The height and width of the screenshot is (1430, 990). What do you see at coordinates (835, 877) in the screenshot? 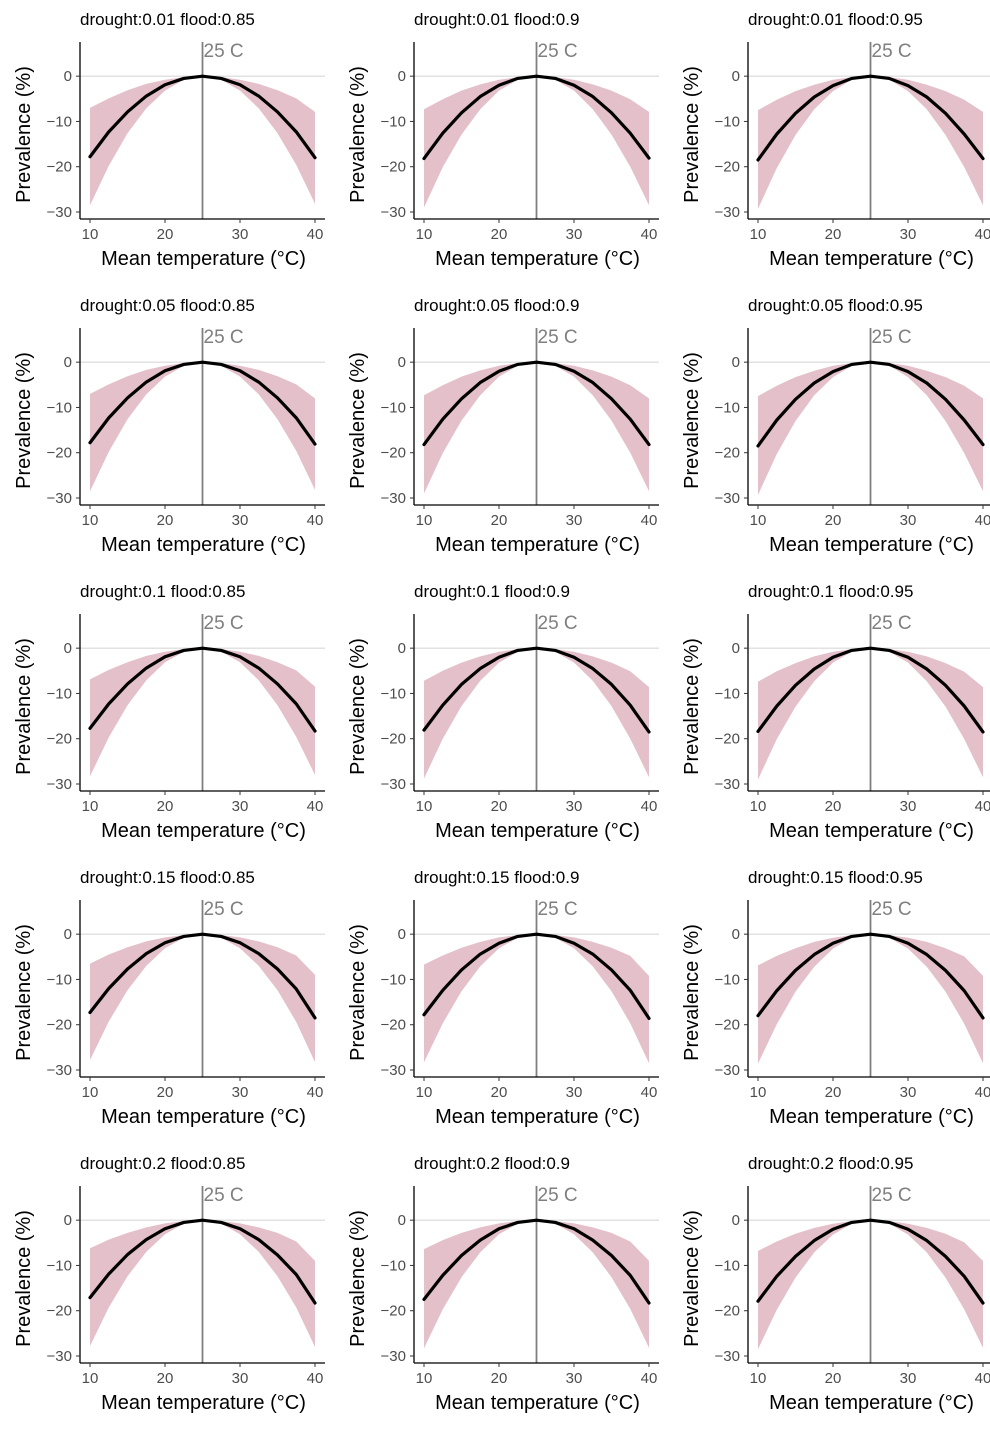
I see `panel-title: drought:0.15 flood:0.95` at bounding box center [835, 877].